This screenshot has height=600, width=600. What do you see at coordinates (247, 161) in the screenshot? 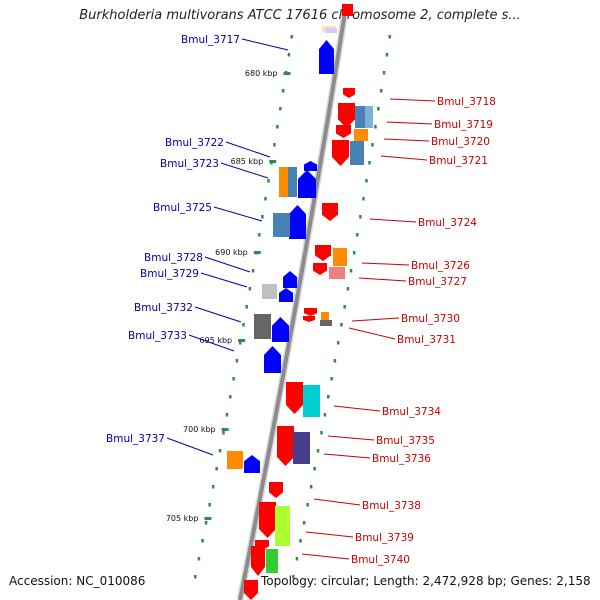
I see `kbp-tick-label: 685 kbp` at bounding box center [247, 161].